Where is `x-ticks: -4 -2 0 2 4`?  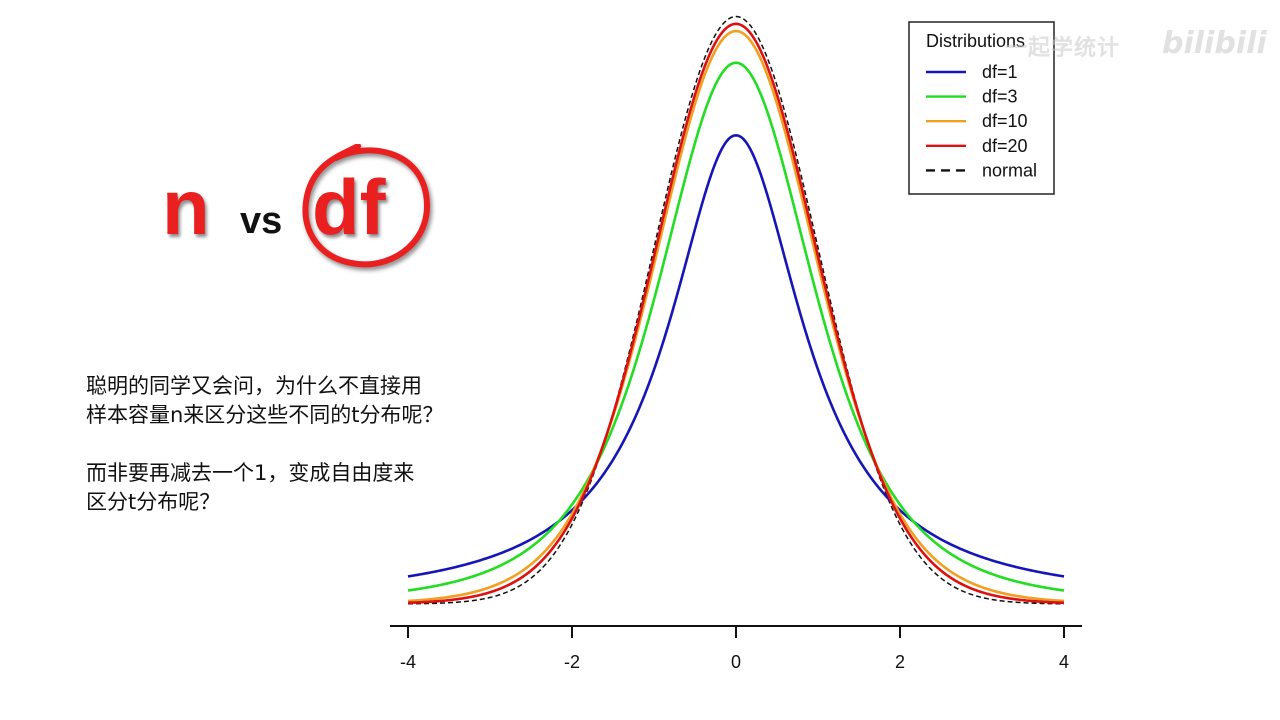 x-ticks: -4 -2 0 2 4 is located at coordinates (734, 649).